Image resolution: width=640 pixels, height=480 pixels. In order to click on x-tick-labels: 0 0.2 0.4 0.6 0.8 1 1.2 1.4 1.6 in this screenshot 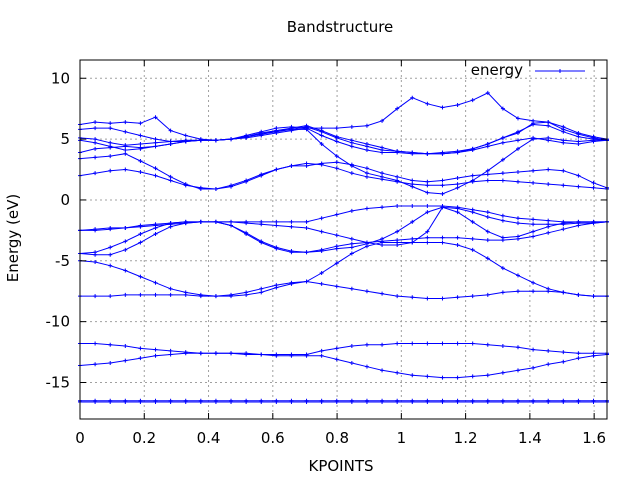, I will do `click(340, 438)`.